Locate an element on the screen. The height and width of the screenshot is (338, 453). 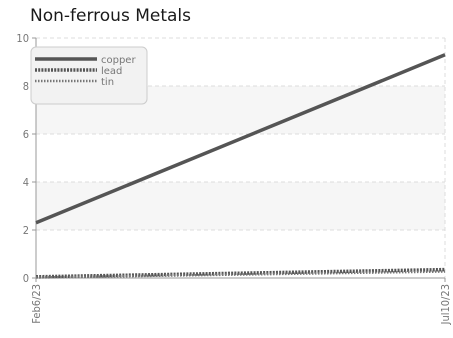
grid-band is located at coordinates (240, 206).